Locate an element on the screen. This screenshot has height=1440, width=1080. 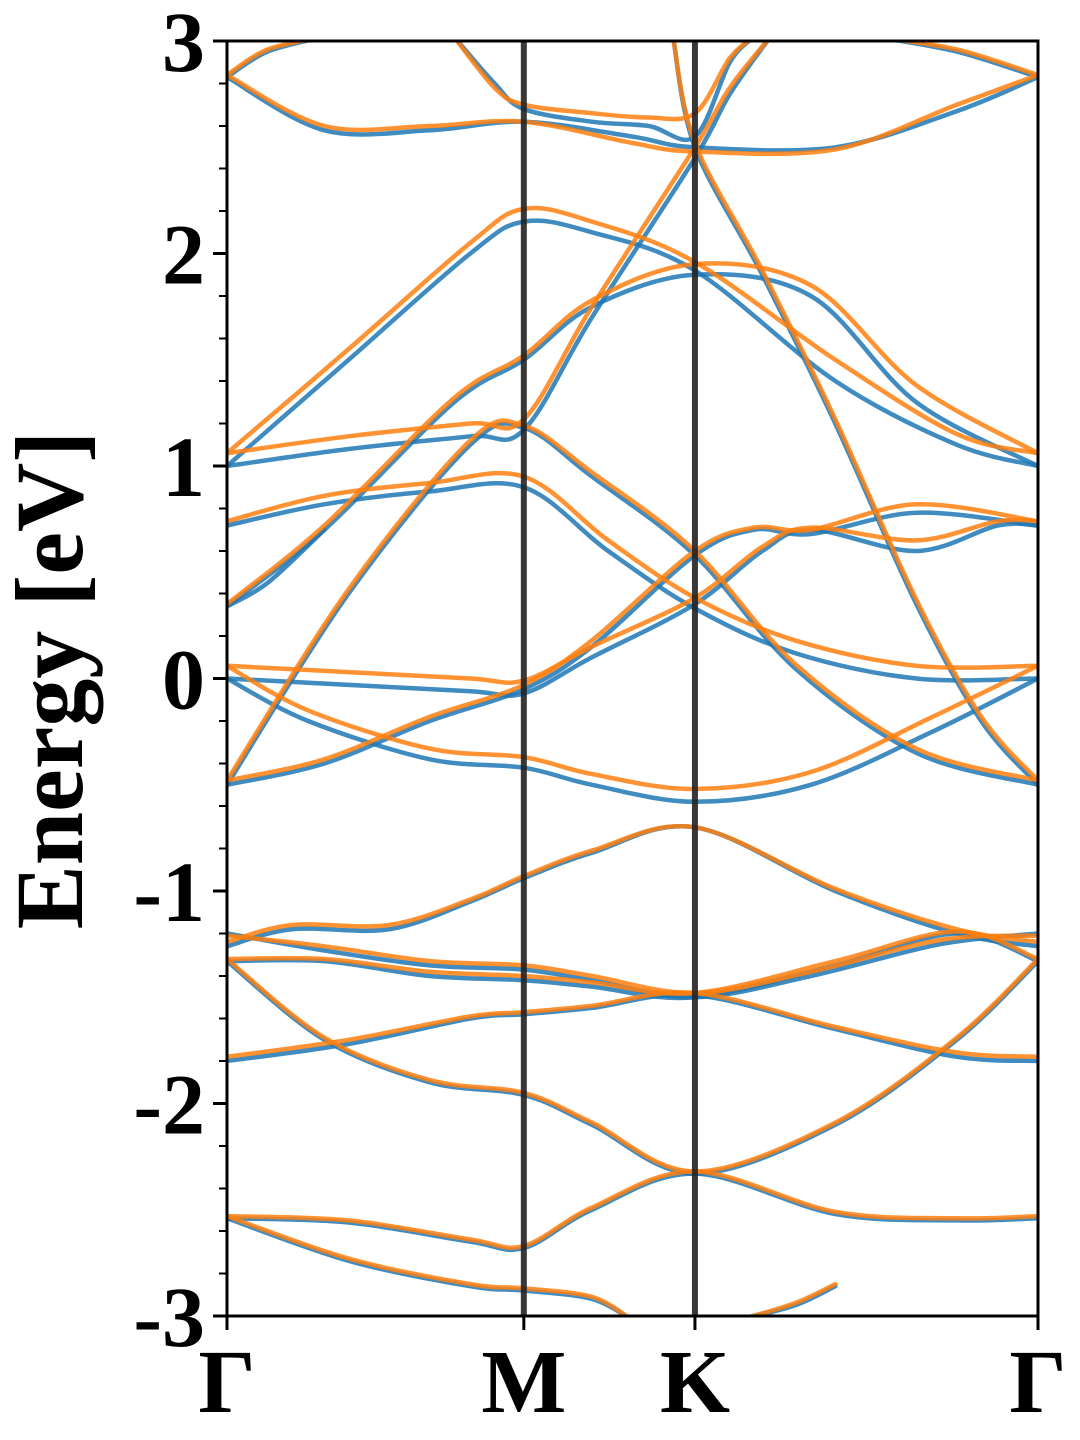
y-tick-label: 0 is located at coordinates (183, 680).